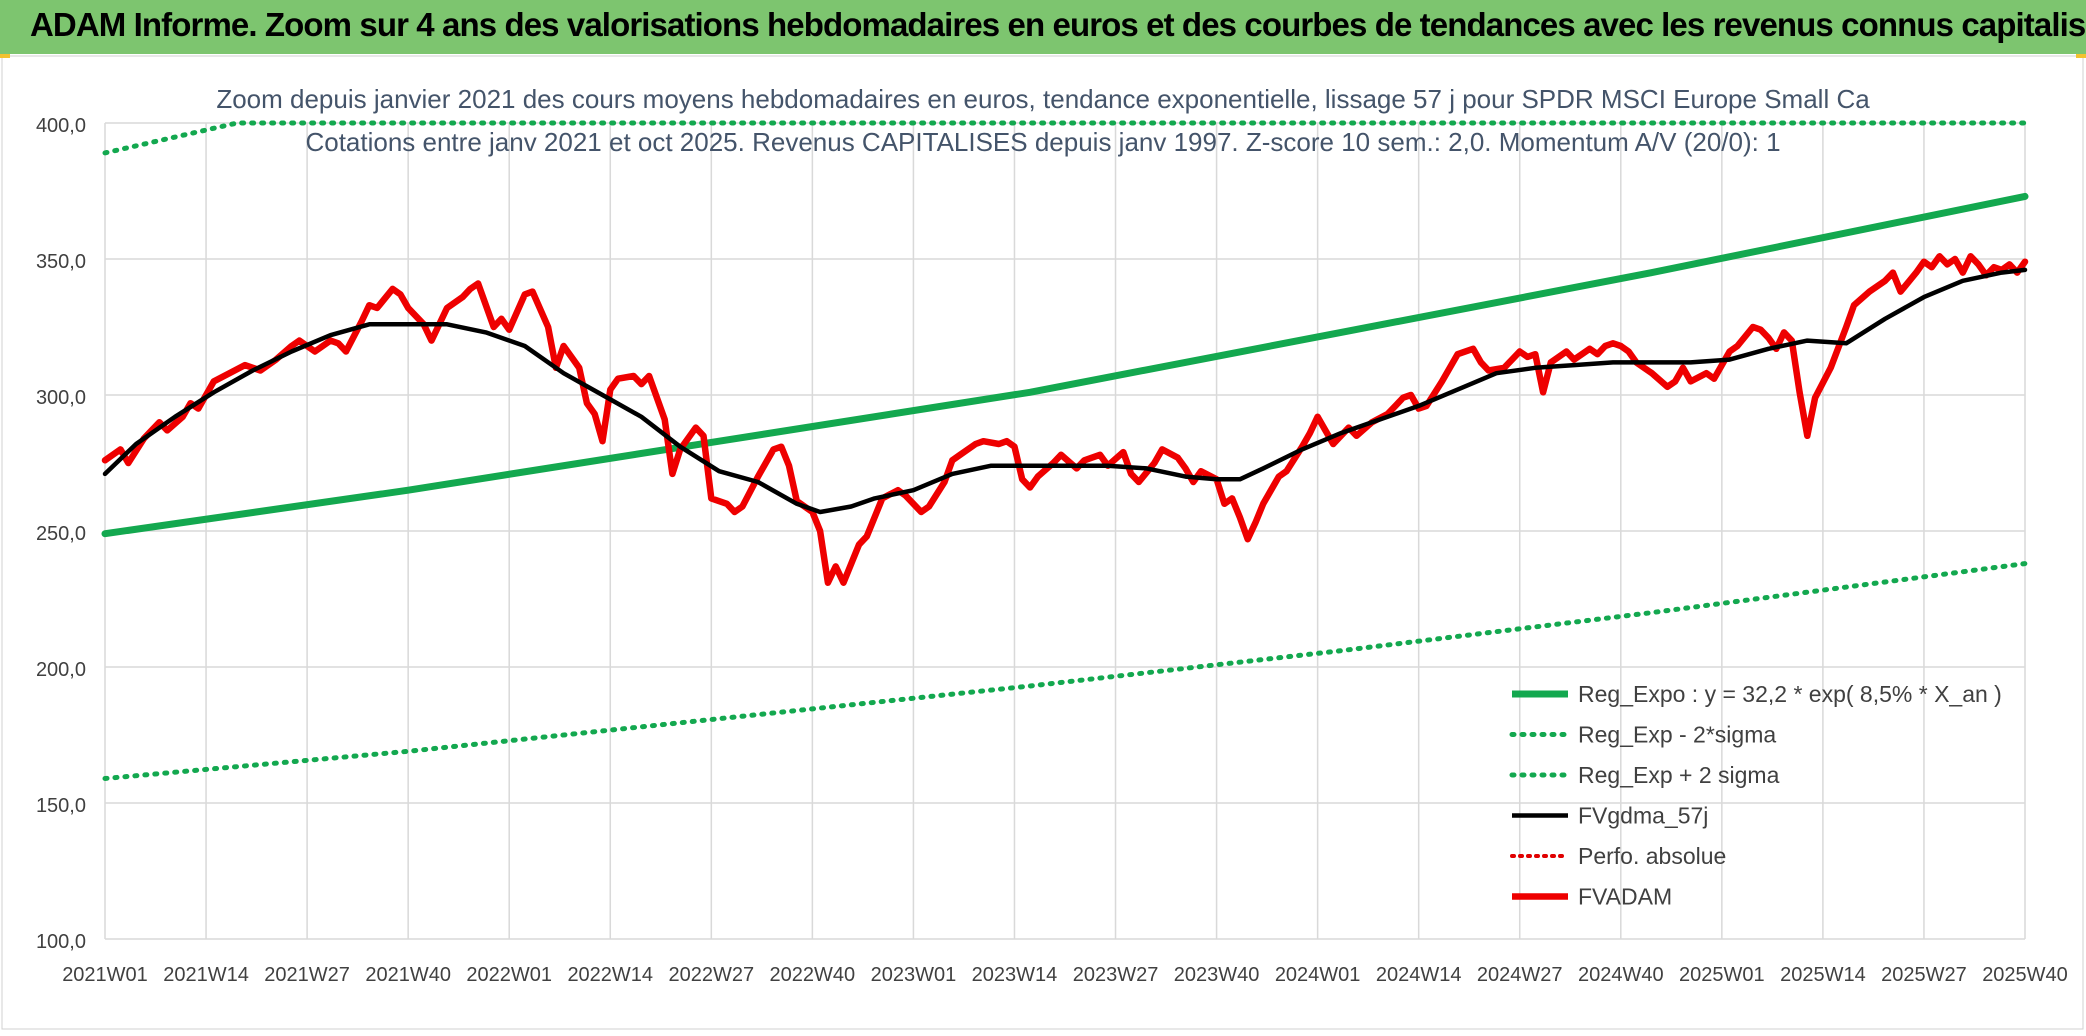  I want to click on x-tick-label: 2022W27, so click(712, 975).